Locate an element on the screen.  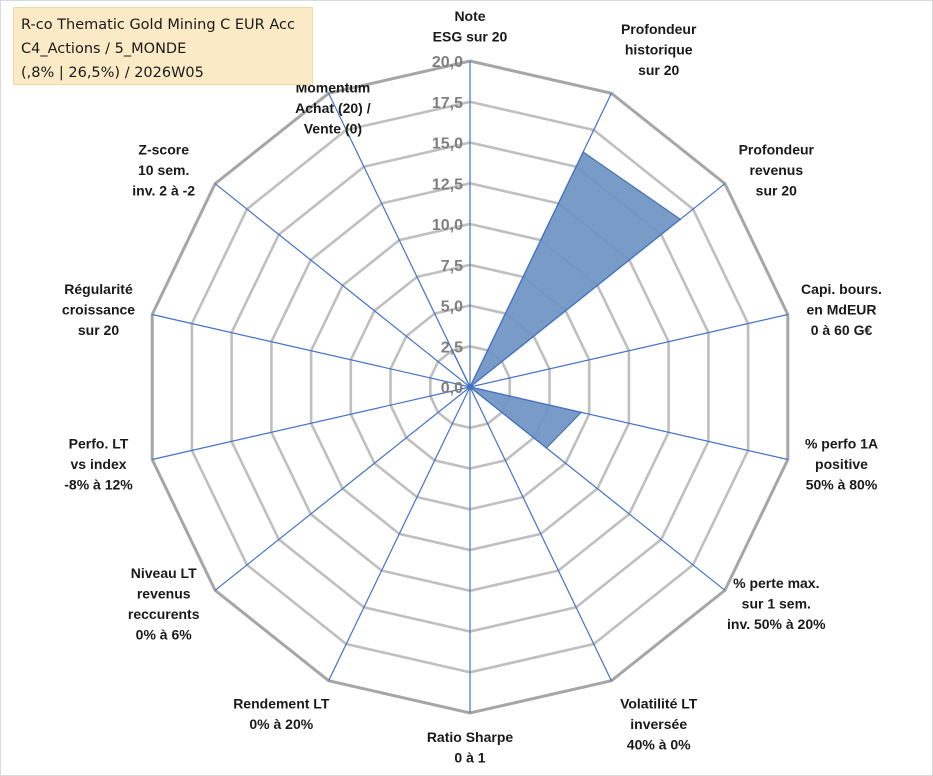
axis-label: Régularité croissance sur 20 is located at coordinates (98, 309).